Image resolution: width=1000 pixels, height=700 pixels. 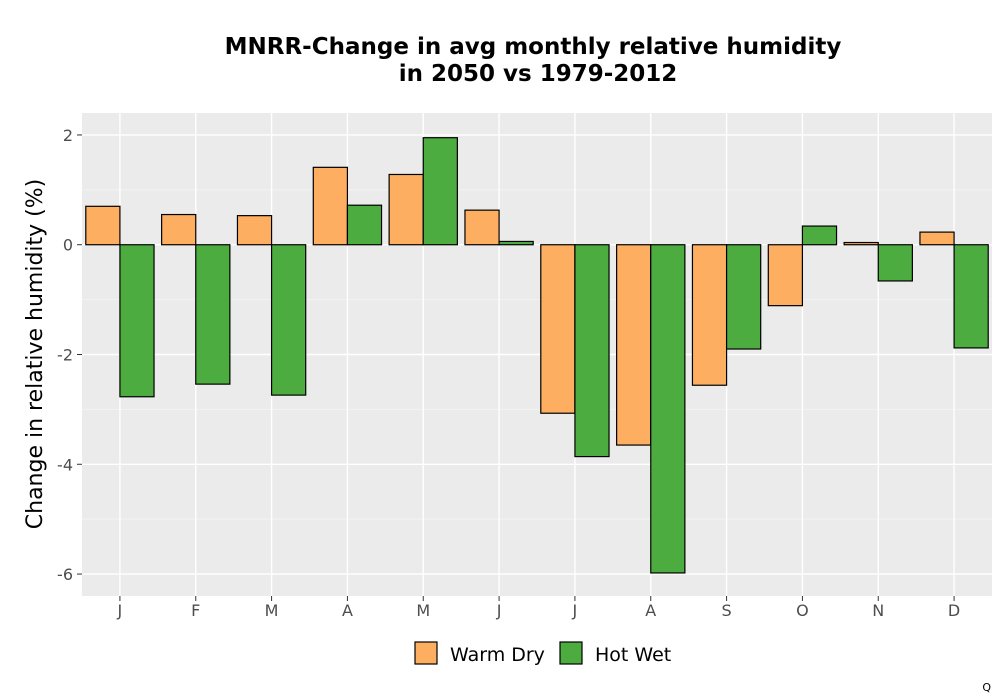 I want to click on legend: Warm Dry Hot Wet, so click(x=542, y=653).